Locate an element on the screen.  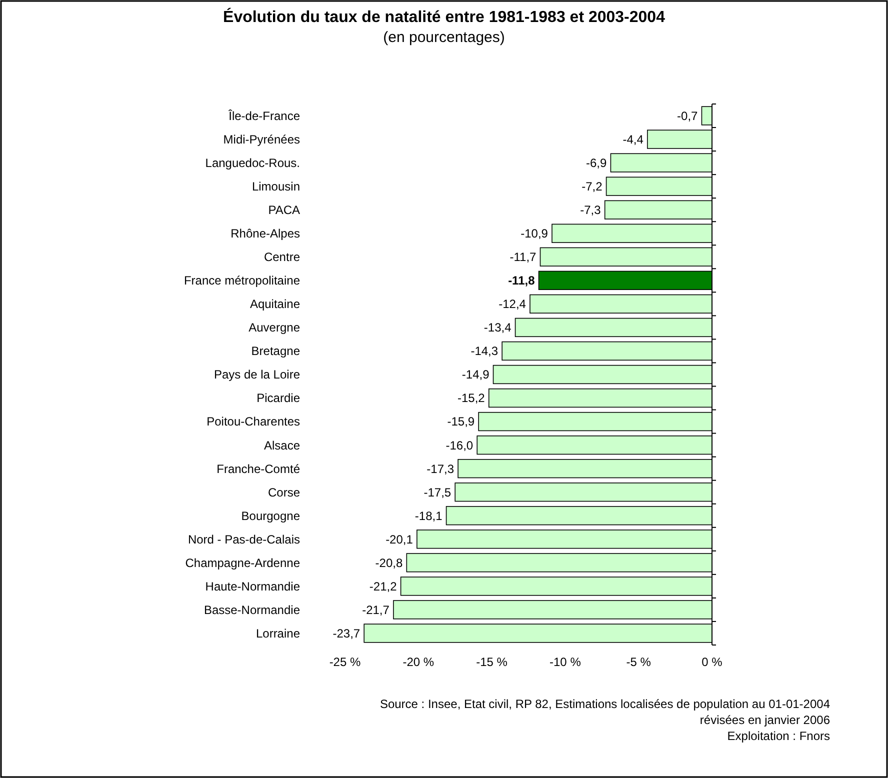
data-label: -11,8 is located at coordinates (522, 281).